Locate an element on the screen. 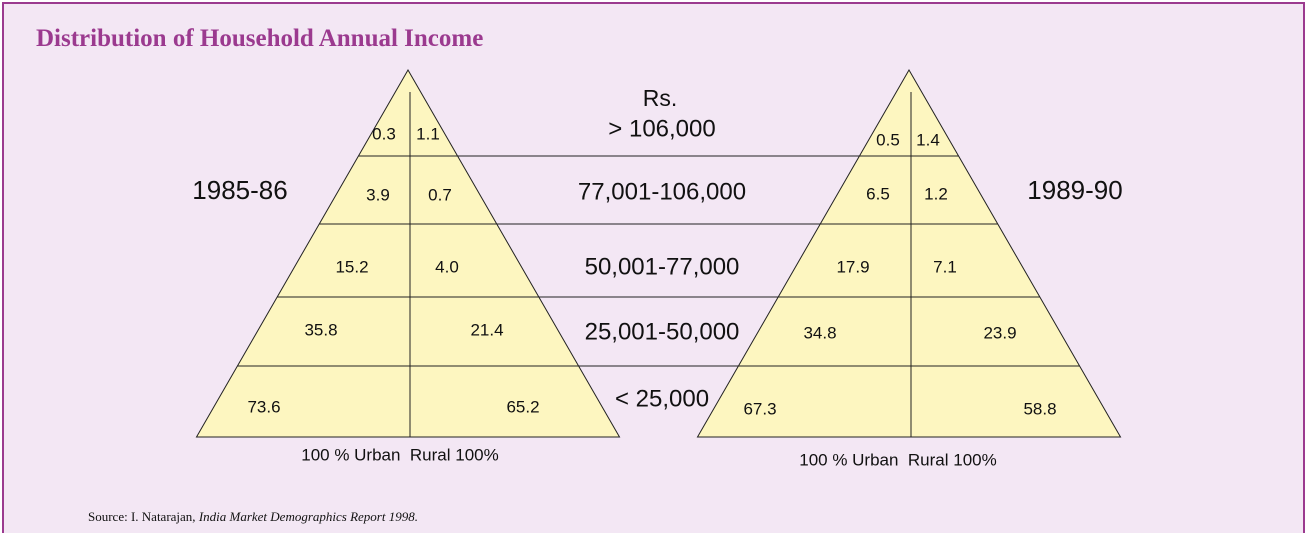 The image size is (1308, 533). urban-value: 0.3 is located at coordinates (384, 133).